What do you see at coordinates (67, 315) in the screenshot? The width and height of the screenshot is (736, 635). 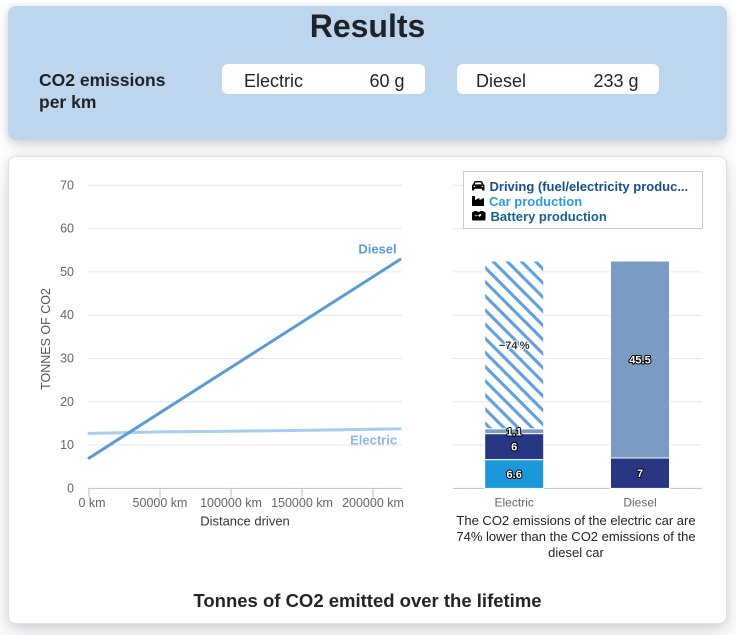 I see `svg-text: 40` at bounding box center [67, 315].